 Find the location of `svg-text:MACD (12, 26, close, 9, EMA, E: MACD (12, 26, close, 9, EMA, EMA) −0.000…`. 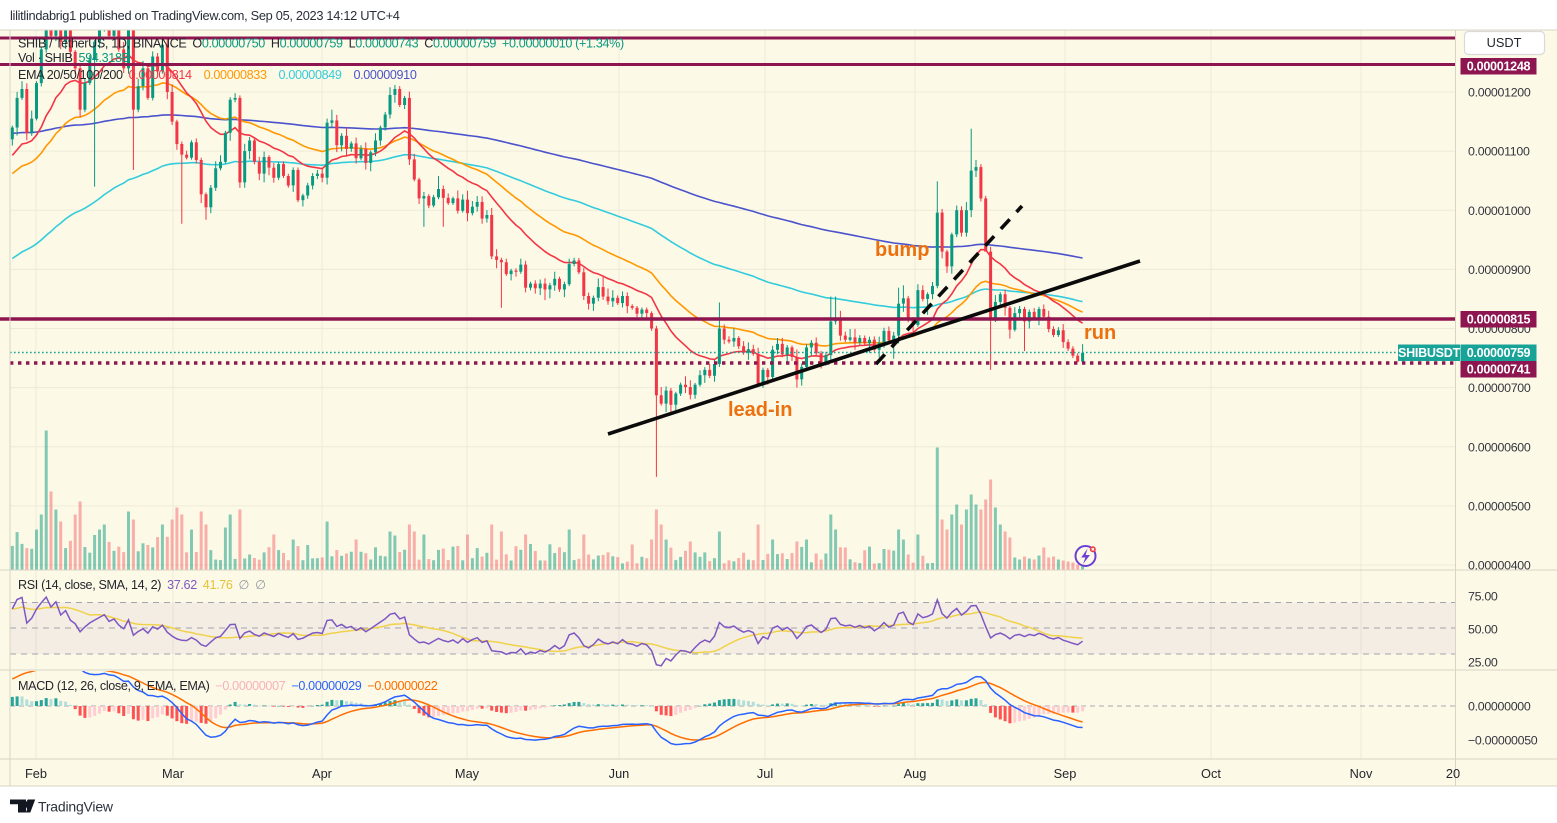

svg-text:MACD (12, 26, close, 9, EMA, E: MACD (12, 26, close, 9, EMA, EMA) −0.000… is located at coordinates (228, 686).